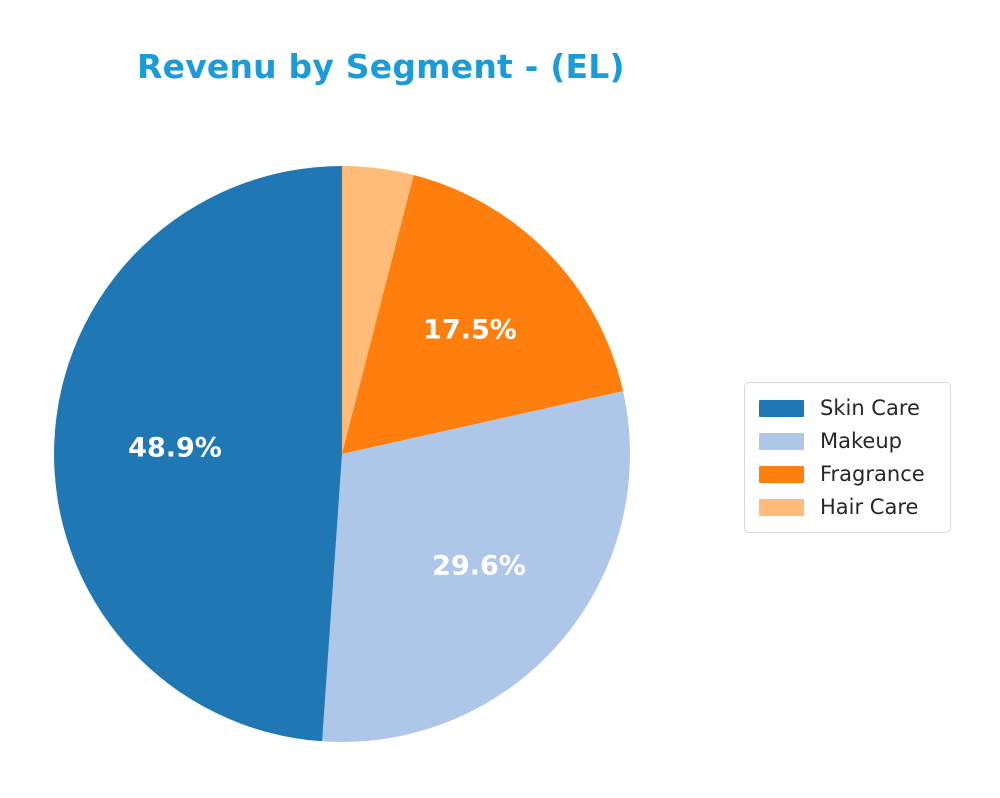 This screenshot has width=1000, height=798. What do you see at coordinates (870, 407) in the screenshot?
I see `legend-label-skin-care: Skin Care` at bounding box center [870, 407].